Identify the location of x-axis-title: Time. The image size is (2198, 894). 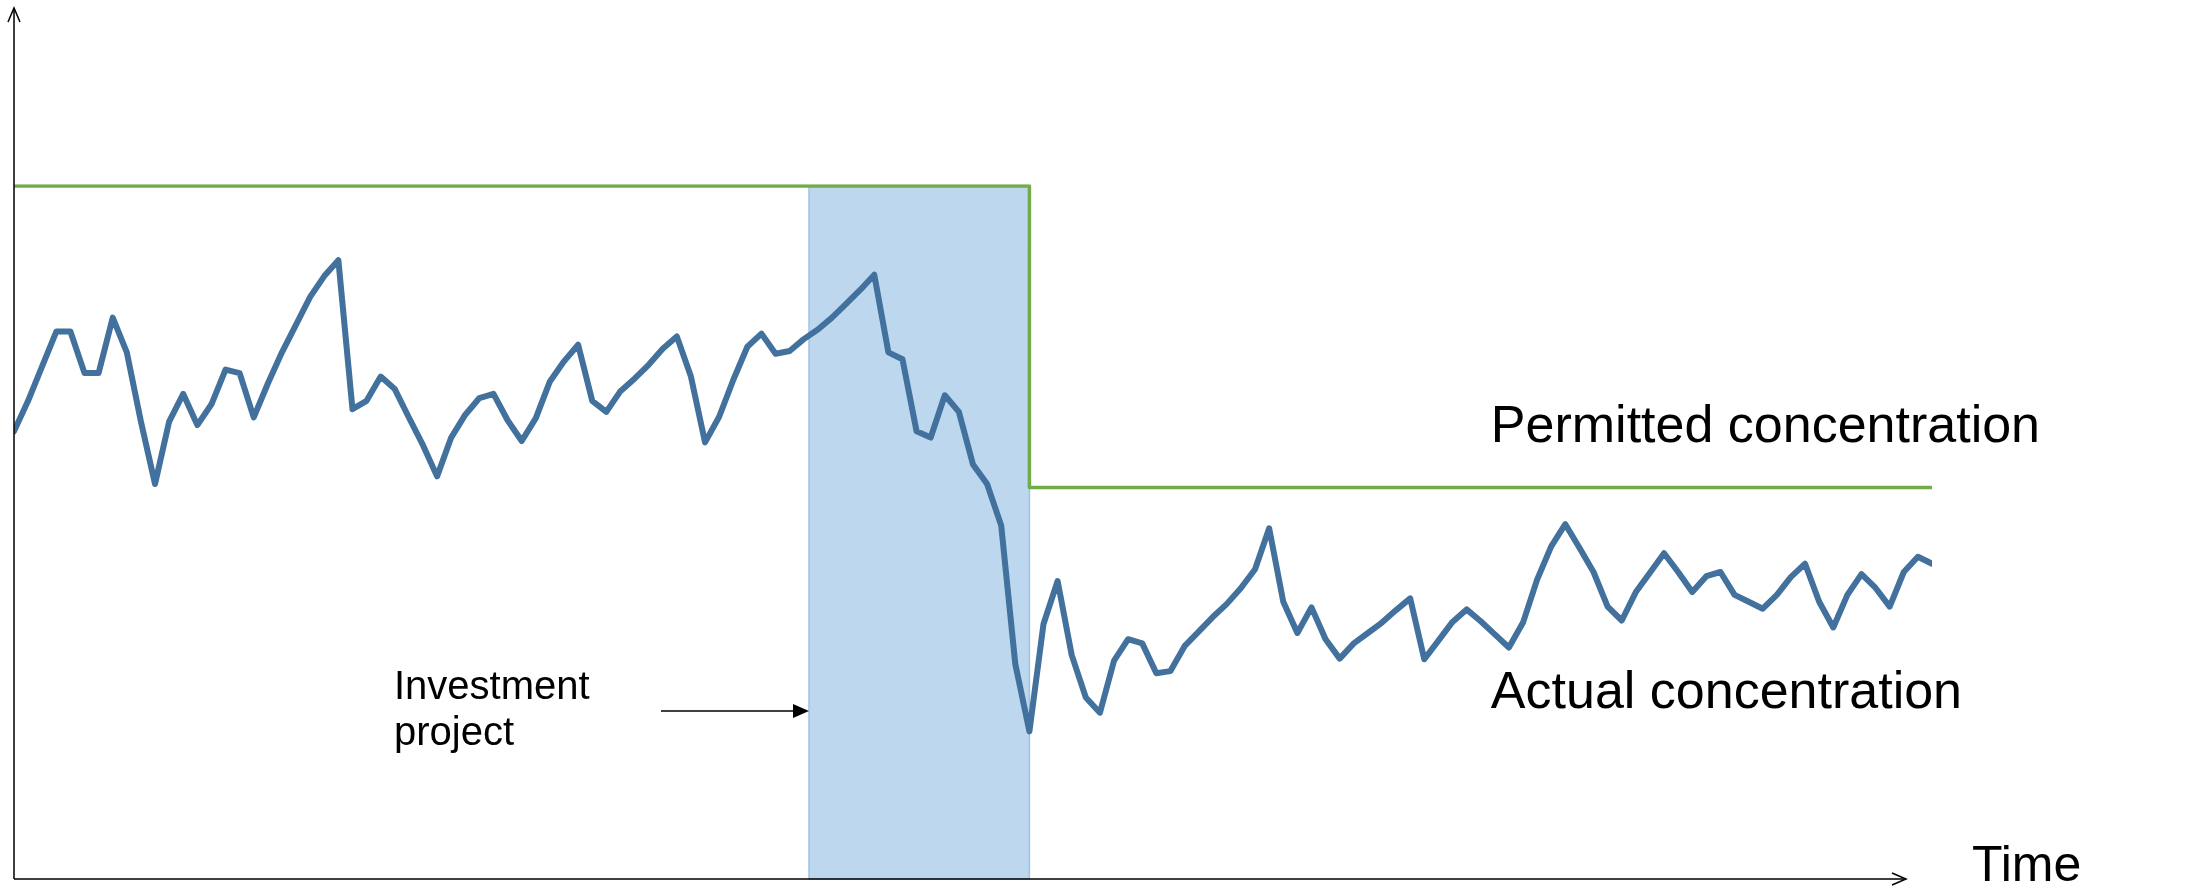
(2027, 863).